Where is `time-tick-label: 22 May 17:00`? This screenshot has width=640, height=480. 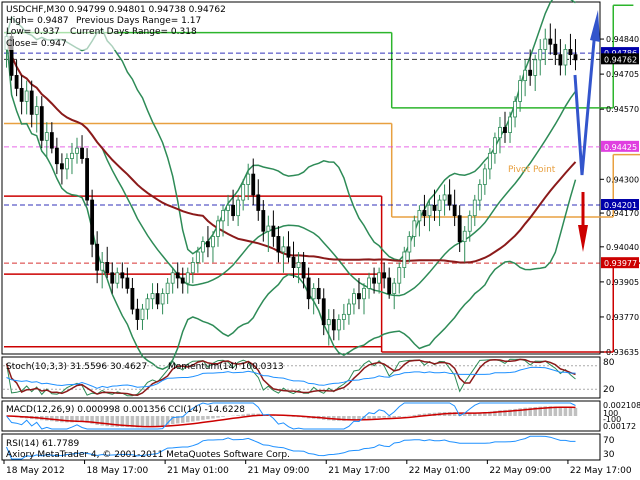 time-tick-label: 22 May 17:00 is located at coordinates (601, 471).